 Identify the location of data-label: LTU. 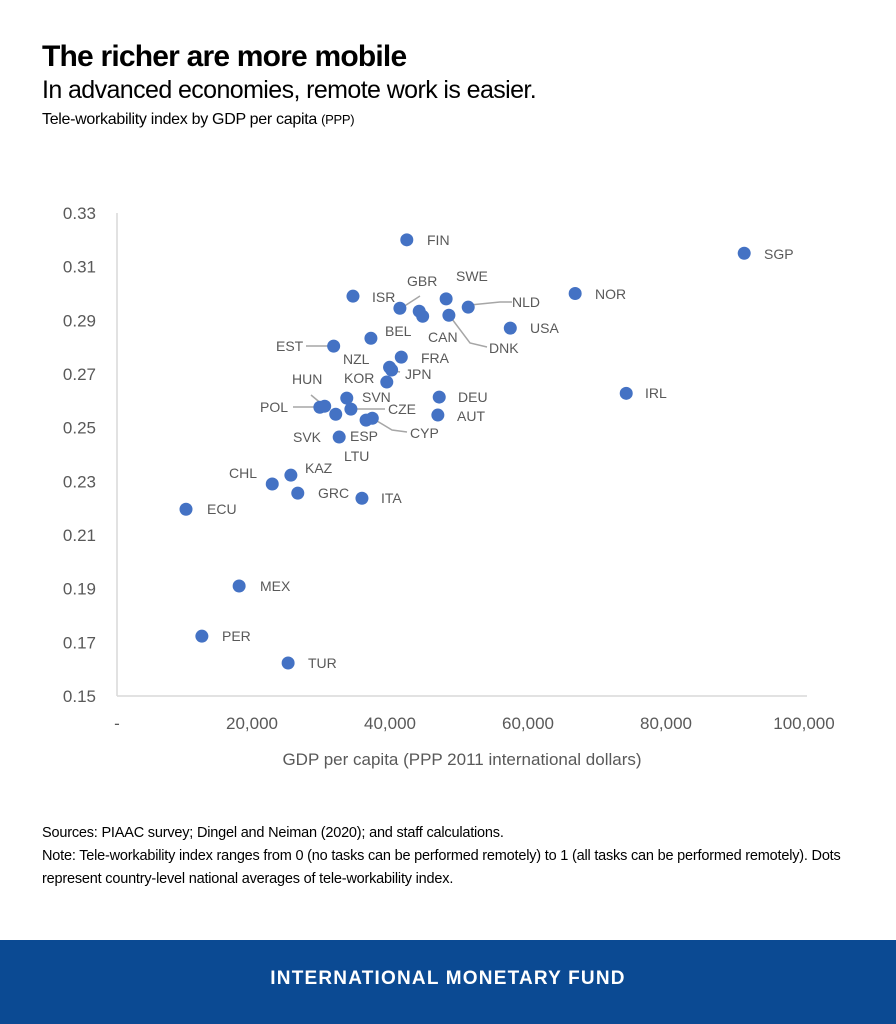
(356, 456).